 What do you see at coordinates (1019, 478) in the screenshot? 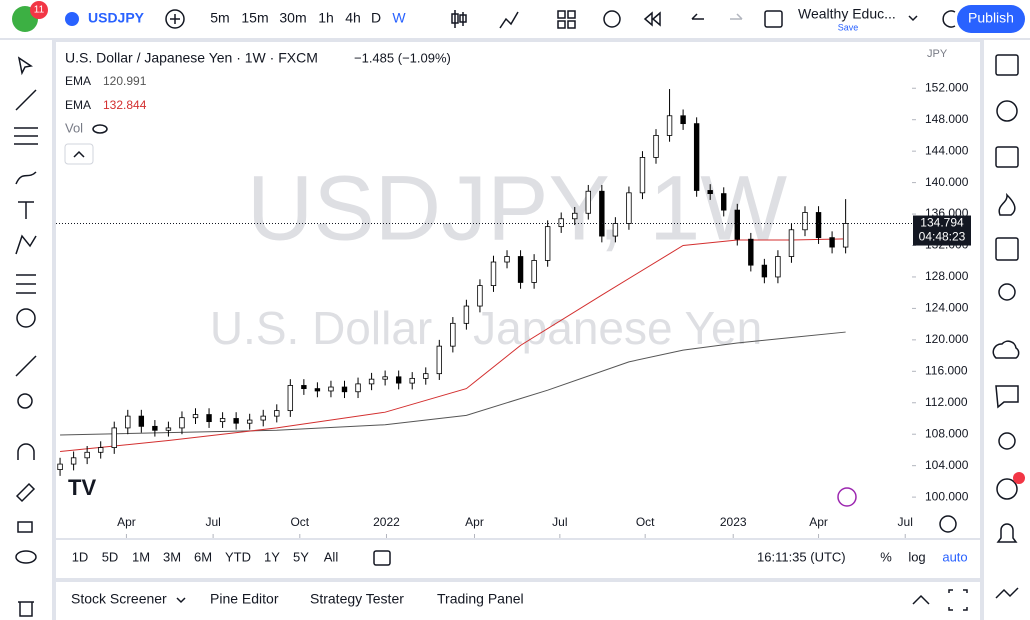
I see `notification-dot` at bounding box center [1019, 478].